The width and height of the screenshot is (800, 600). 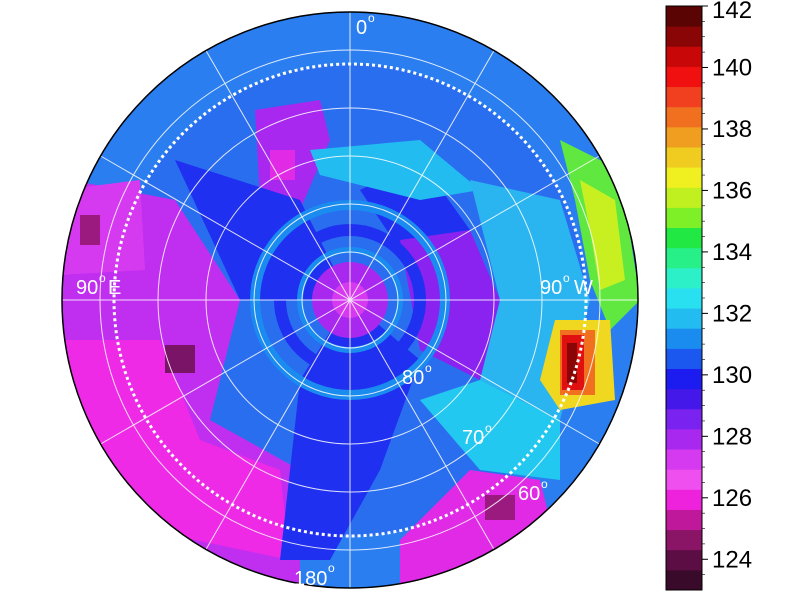 I want to click on label-west: 90, so click(x=551, y=288).